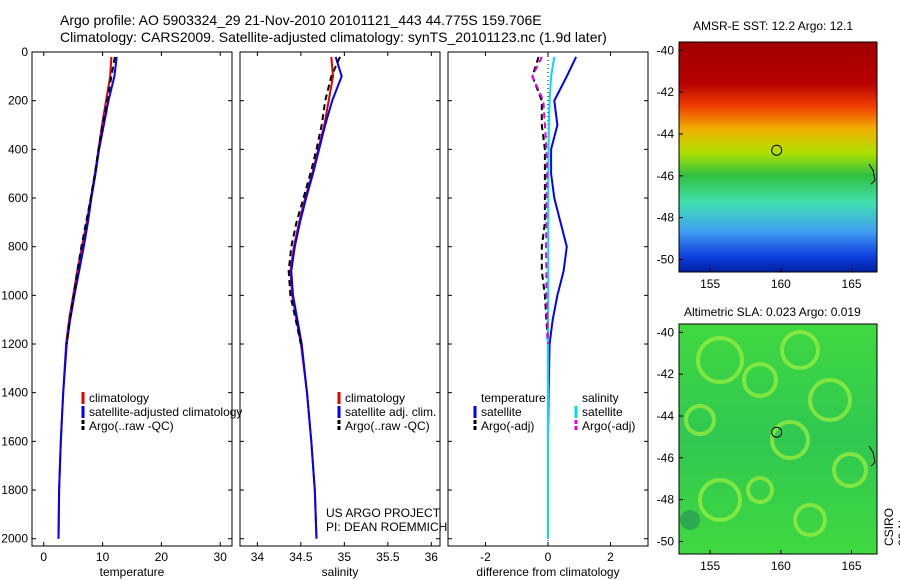 This screenshot has height=580, width=900. Describe the element at coordinates (513, 398) in the screenshot. I see `legend-diff-temp-head: temperature` at that location.